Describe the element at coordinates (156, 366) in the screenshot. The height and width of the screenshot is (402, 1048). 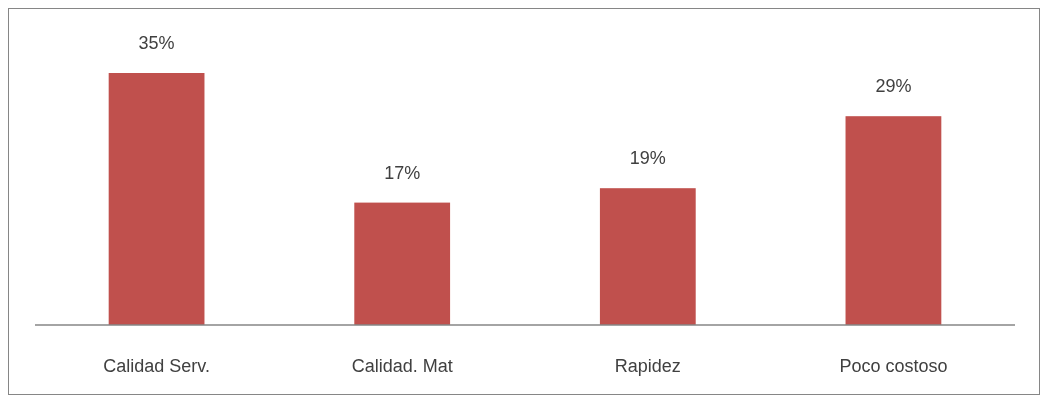
I see `x-tick-label: Calidad Serv.` at that location.